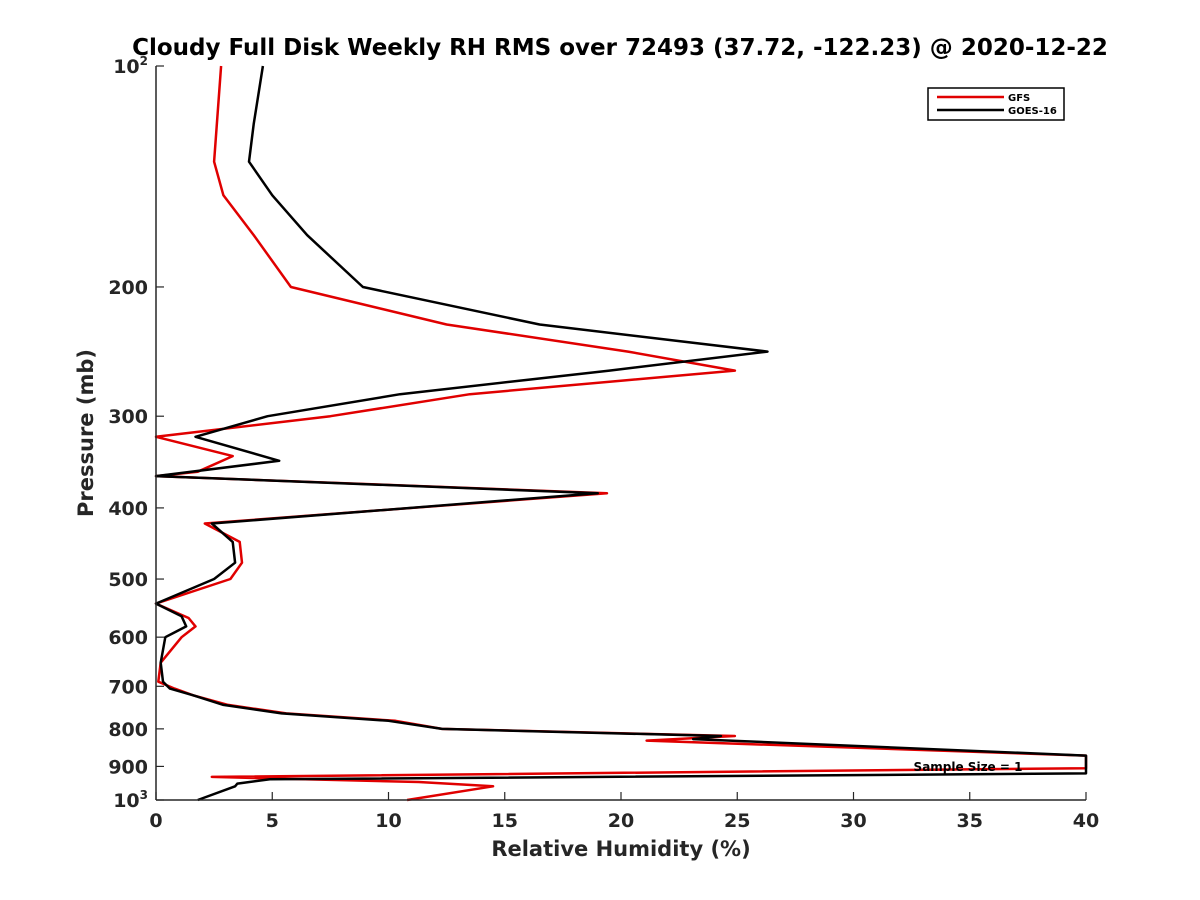 Image resolution: width=1200 pixels, height=900 pixels. I want to click on y-tick-label: 800, so click(128, 730).